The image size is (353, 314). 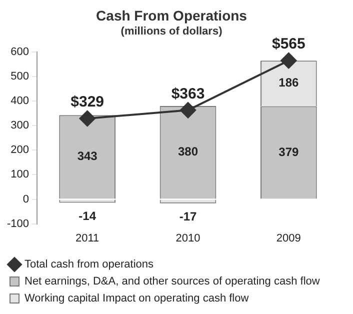 I want to click on y-tick-label: 500, so click(x=20, y=76).